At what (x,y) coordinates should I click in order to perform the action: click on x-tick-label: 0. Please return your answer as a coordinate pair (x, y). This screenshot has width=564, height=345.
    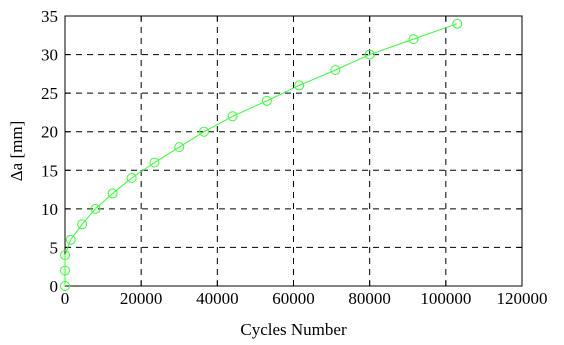
    Looking at the image, I should click on (65, 298).